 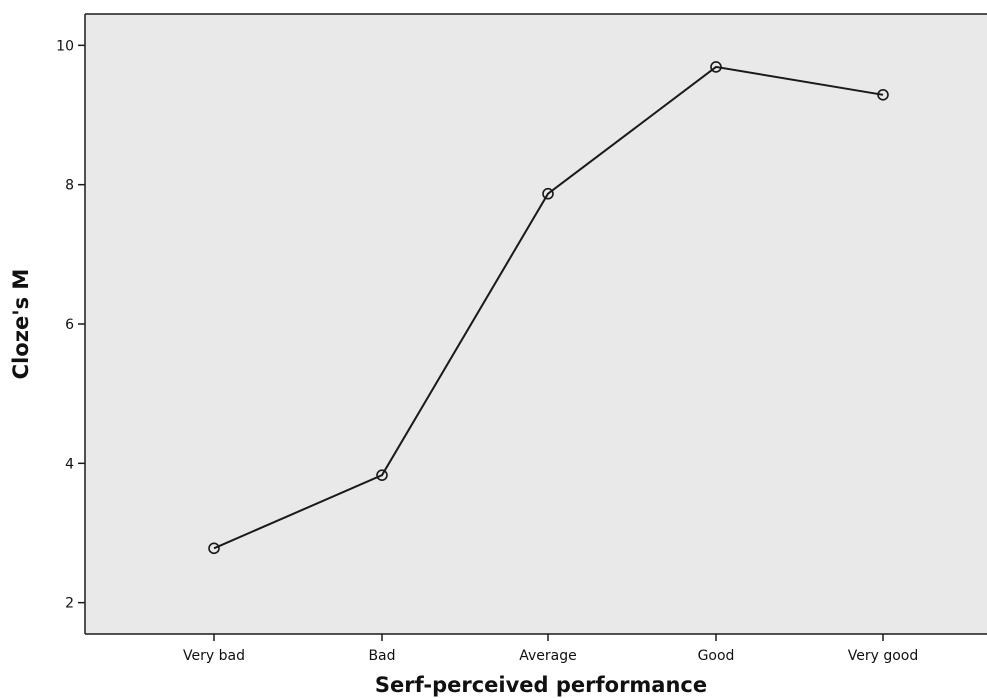 I want to click on x-tick-label: Good, so click(x=716, y=656).